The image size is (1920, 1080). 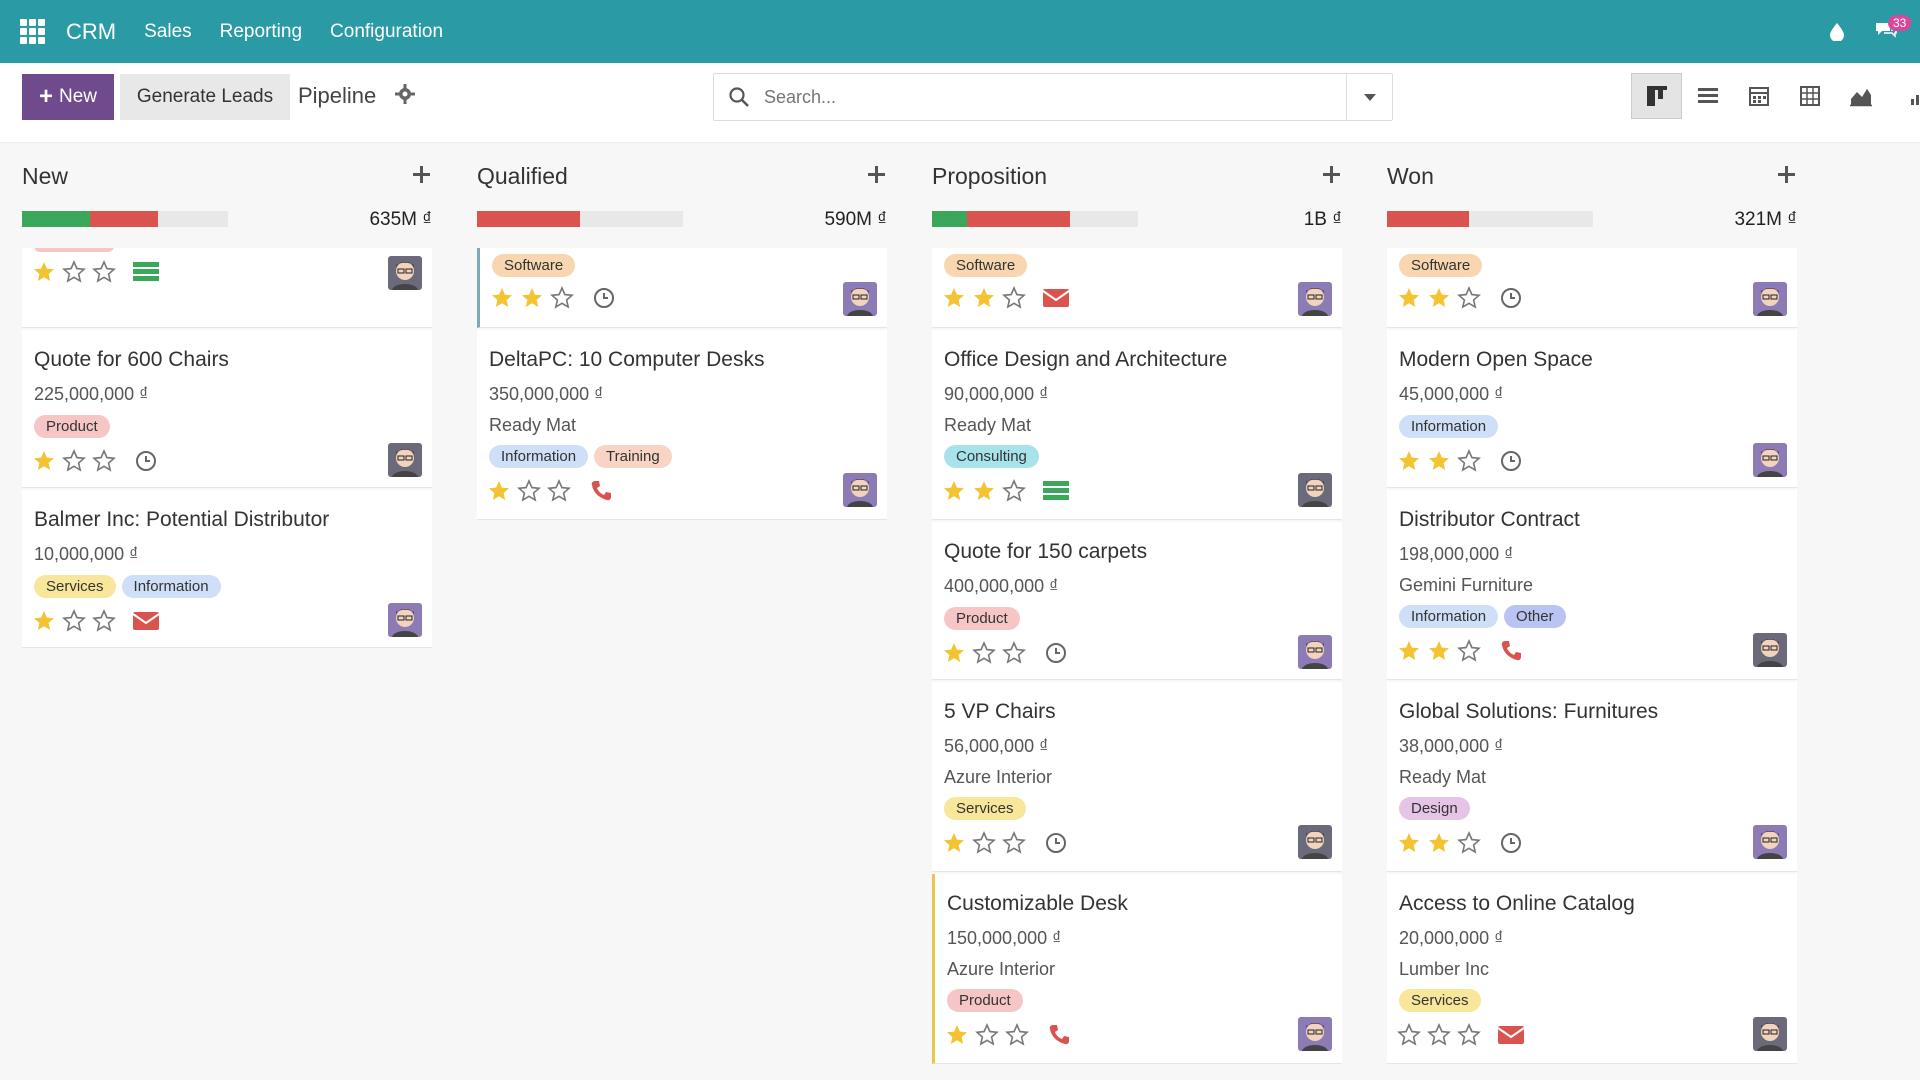 What do you see at coordinates (205, 97) in the screenshot?
I see `generate-leads-button: Generate Leads` at bounding box center [205, 97].